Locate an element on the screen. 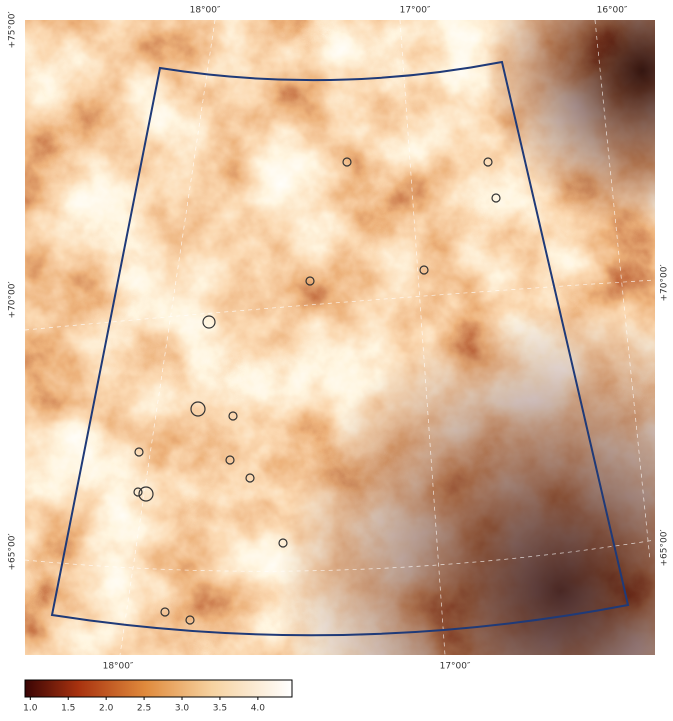 The width and height of the screenshot is (673, 721). top-label: 17°00″ is located at coordinates (415, 11).